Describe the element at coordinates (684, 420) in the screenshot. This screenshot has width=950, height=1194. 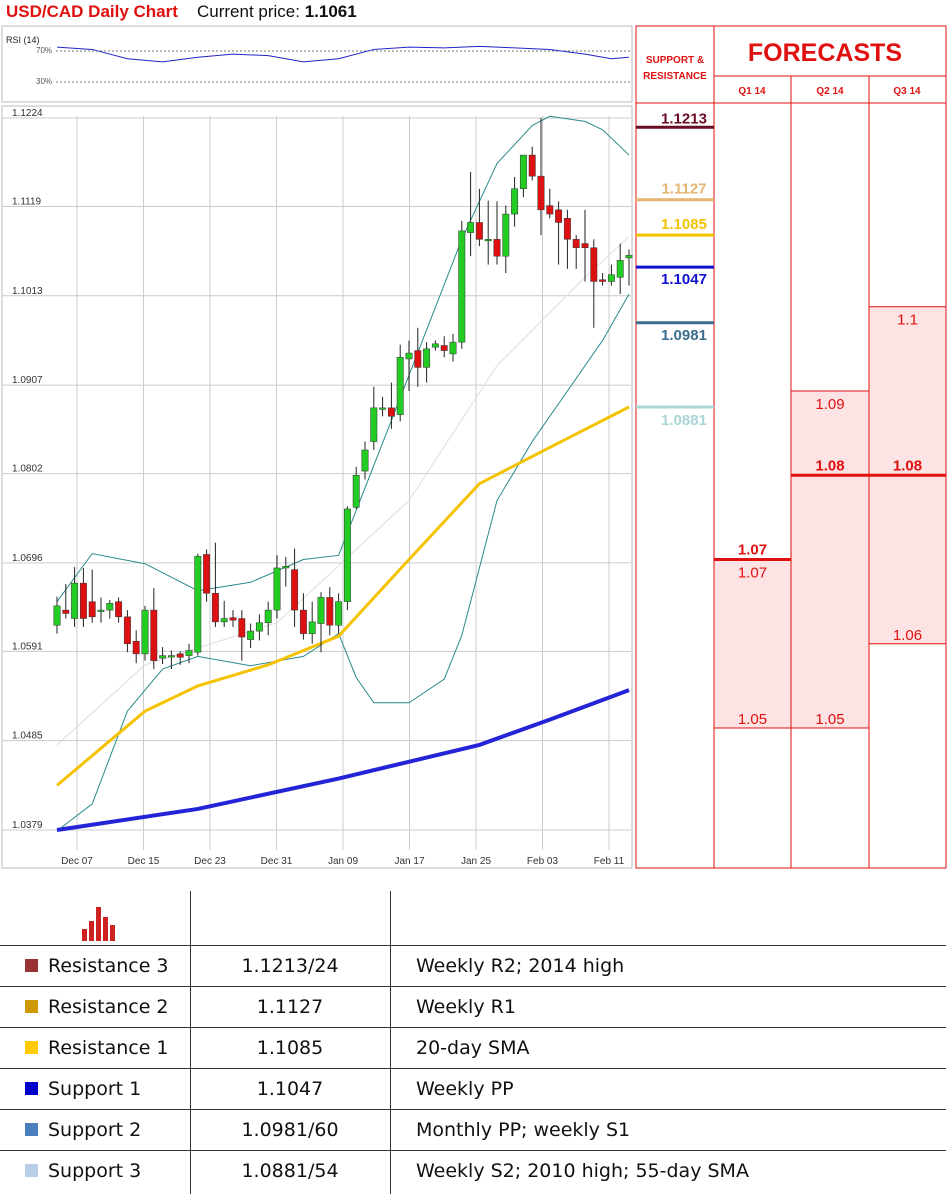
I see `sr-level-label: 1.0881` at that location.